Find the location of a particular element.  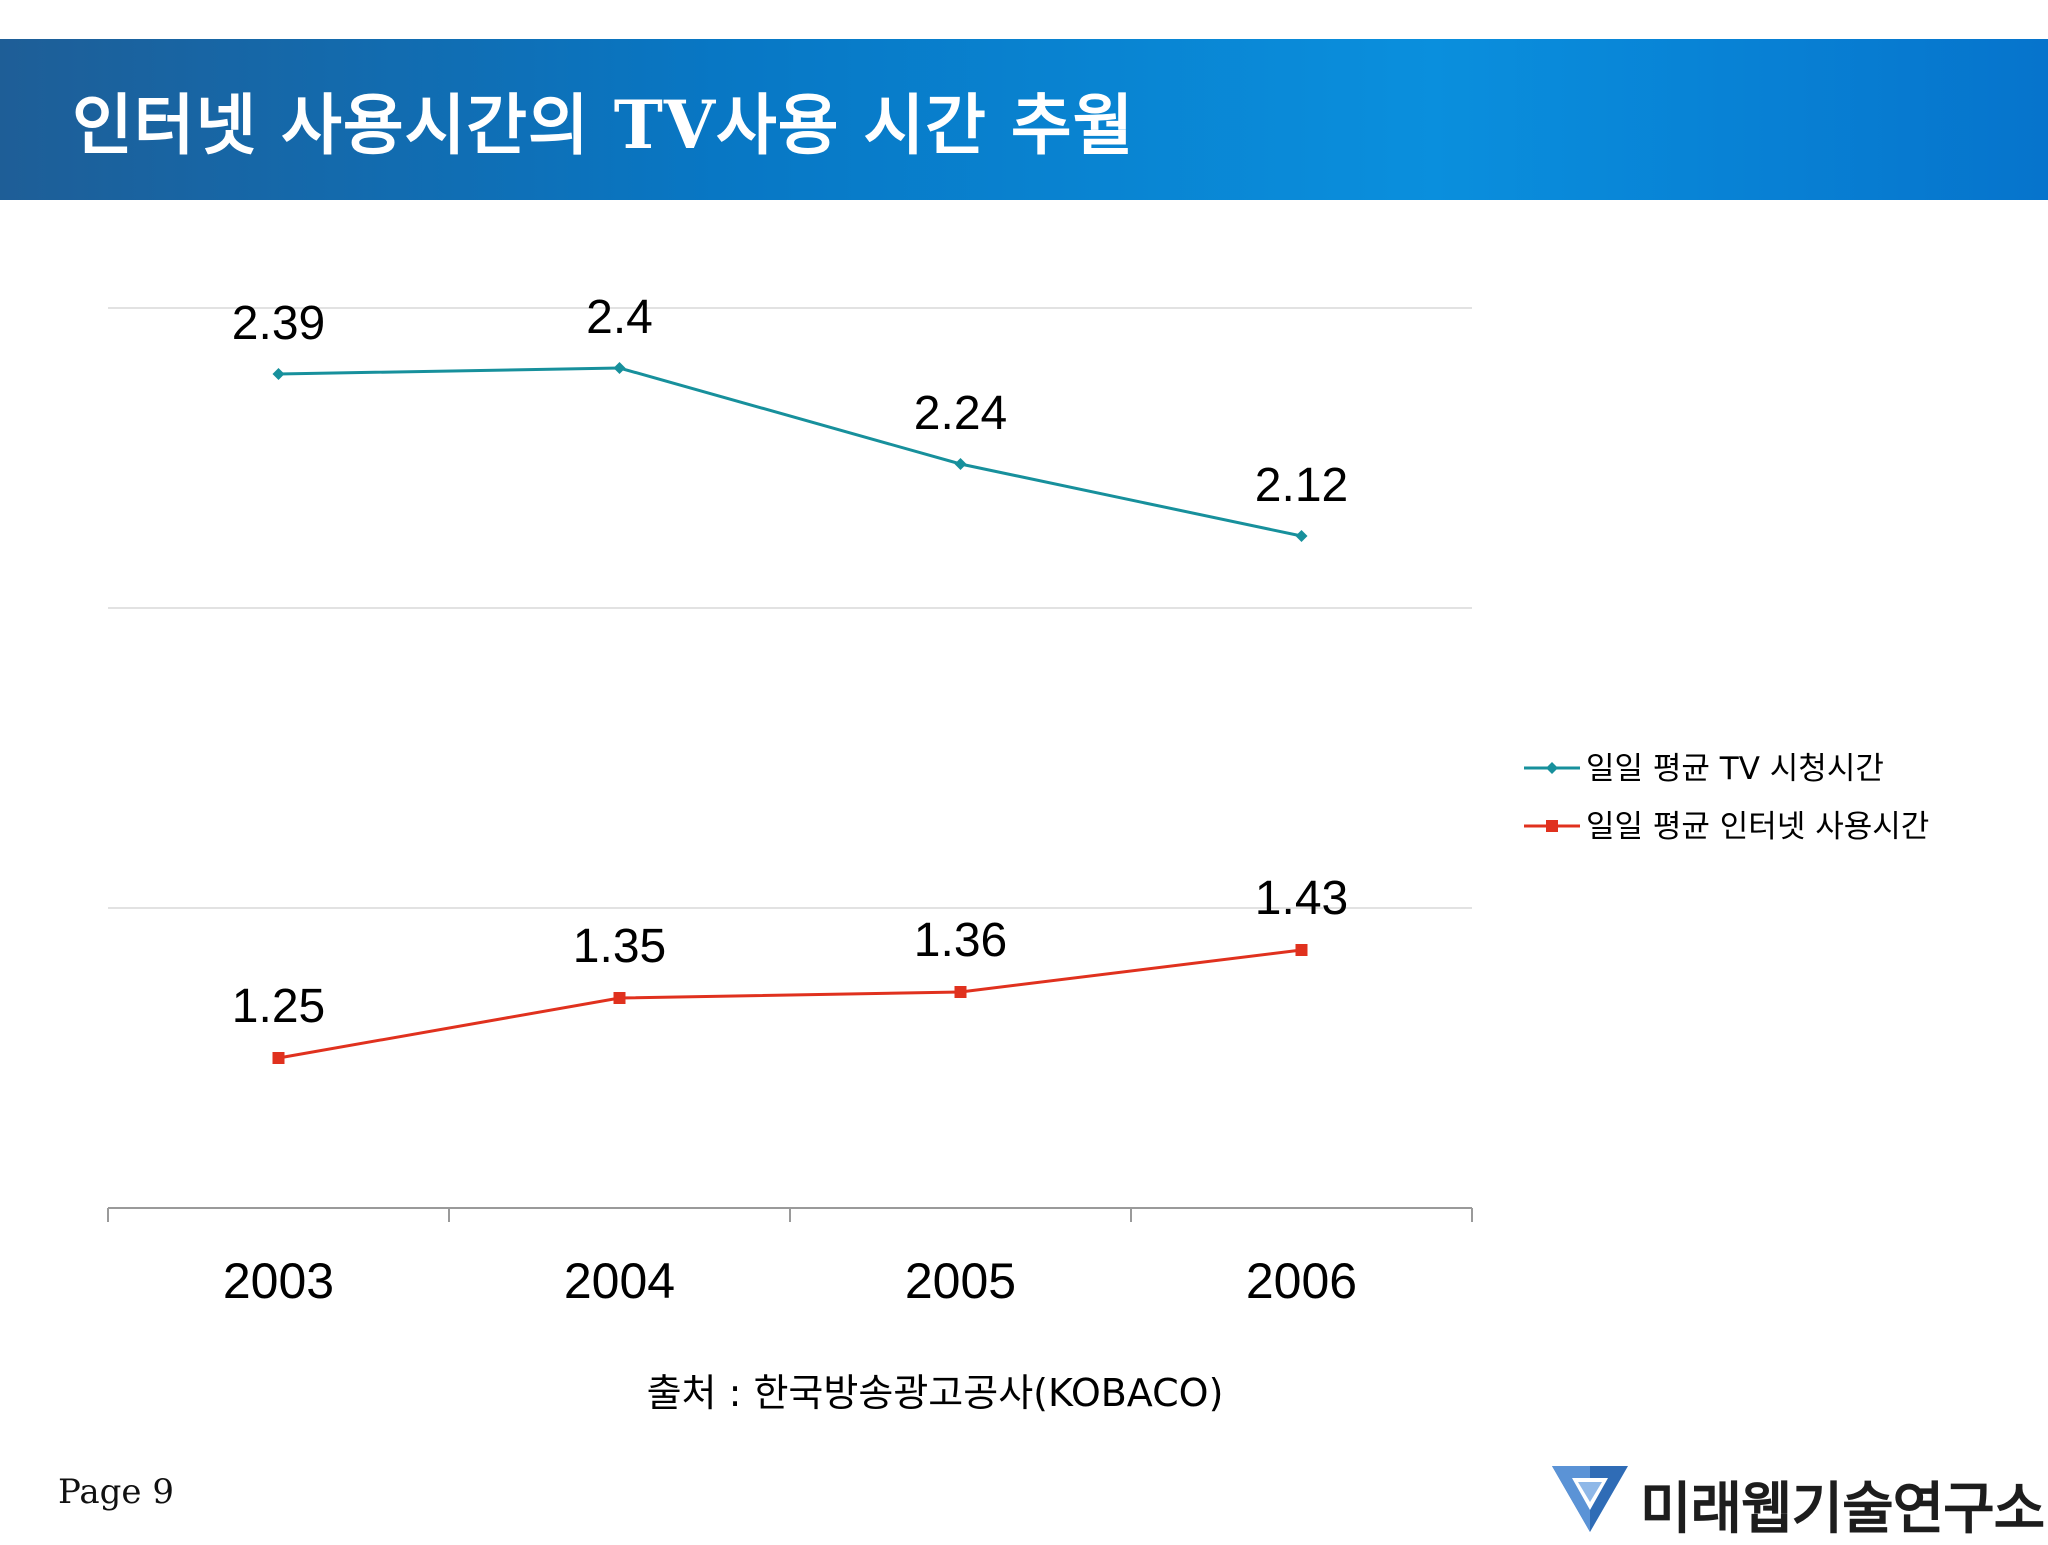

page-number: Page 9 is located at coordinates (116, 1492).